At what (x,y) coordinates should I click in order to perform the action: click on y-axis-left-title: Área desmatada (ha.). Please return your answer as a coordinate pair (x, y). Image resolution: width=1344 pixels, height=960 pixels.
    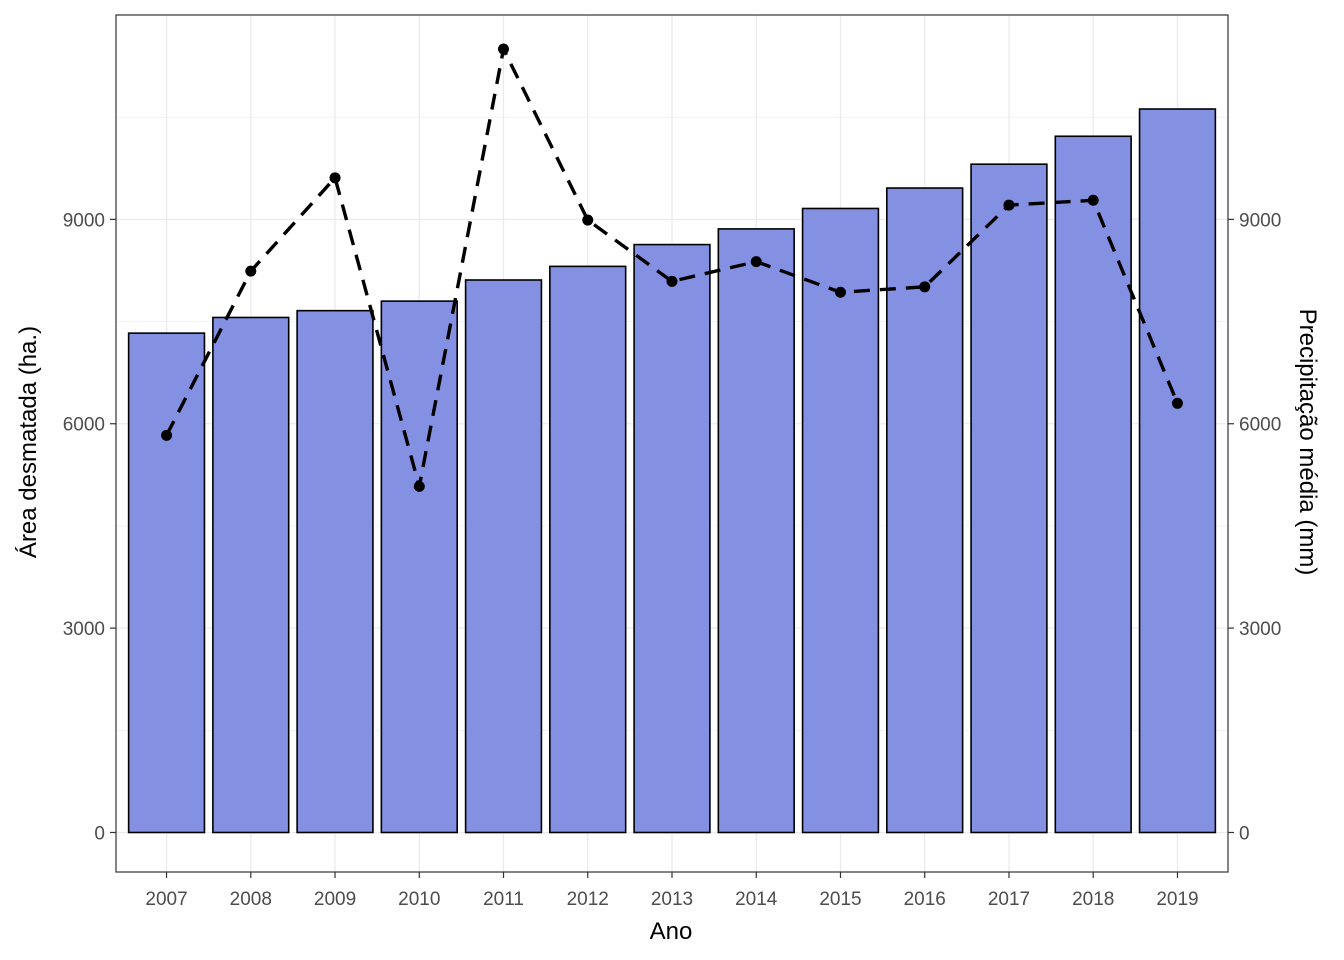
    Looking at the image, I should click on (28, 442).